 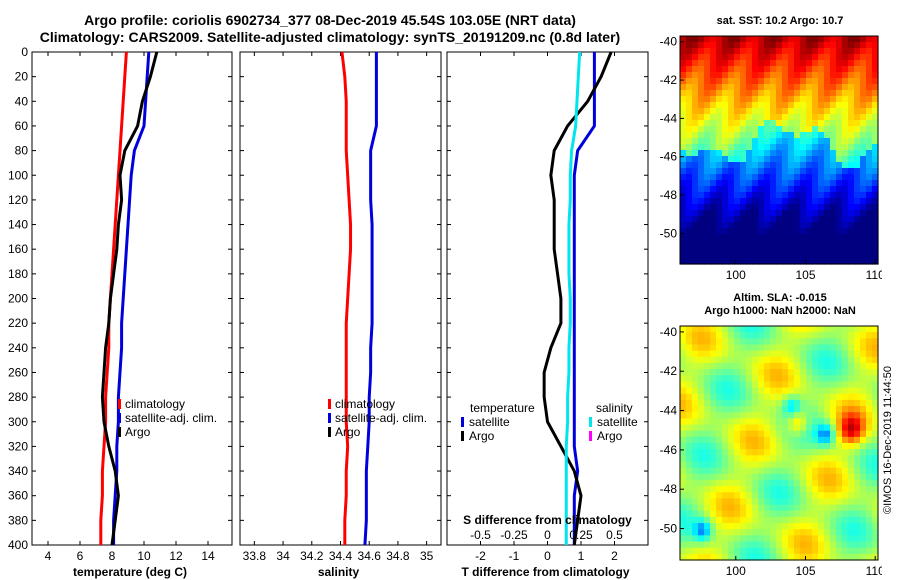 I want to click on lat-tick-label: -46, so click(x=669, y=157).